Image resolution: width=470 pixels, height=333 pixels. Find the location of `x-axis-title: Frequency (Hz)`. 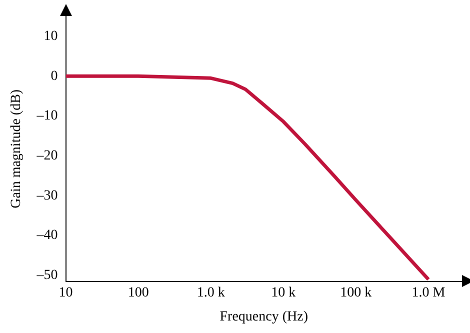

x-axis-title: Frequency (Hz) is located at coordinates (264, 316).